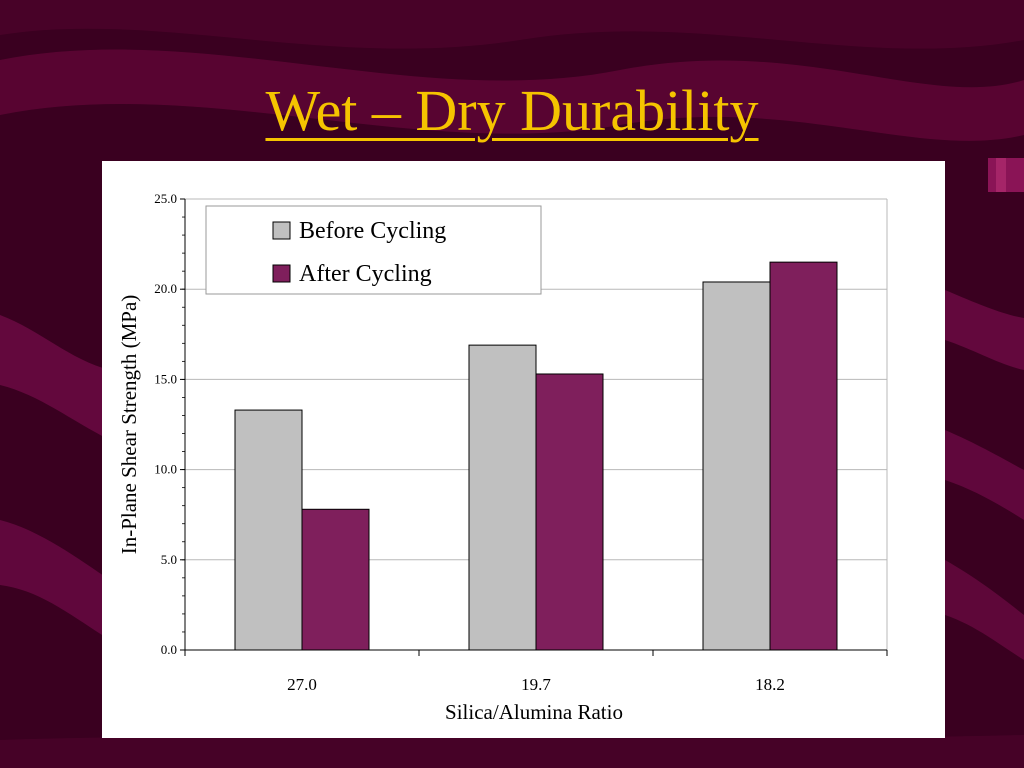  I want to click on bar-before-cycling-27.0, so click(268, 530).